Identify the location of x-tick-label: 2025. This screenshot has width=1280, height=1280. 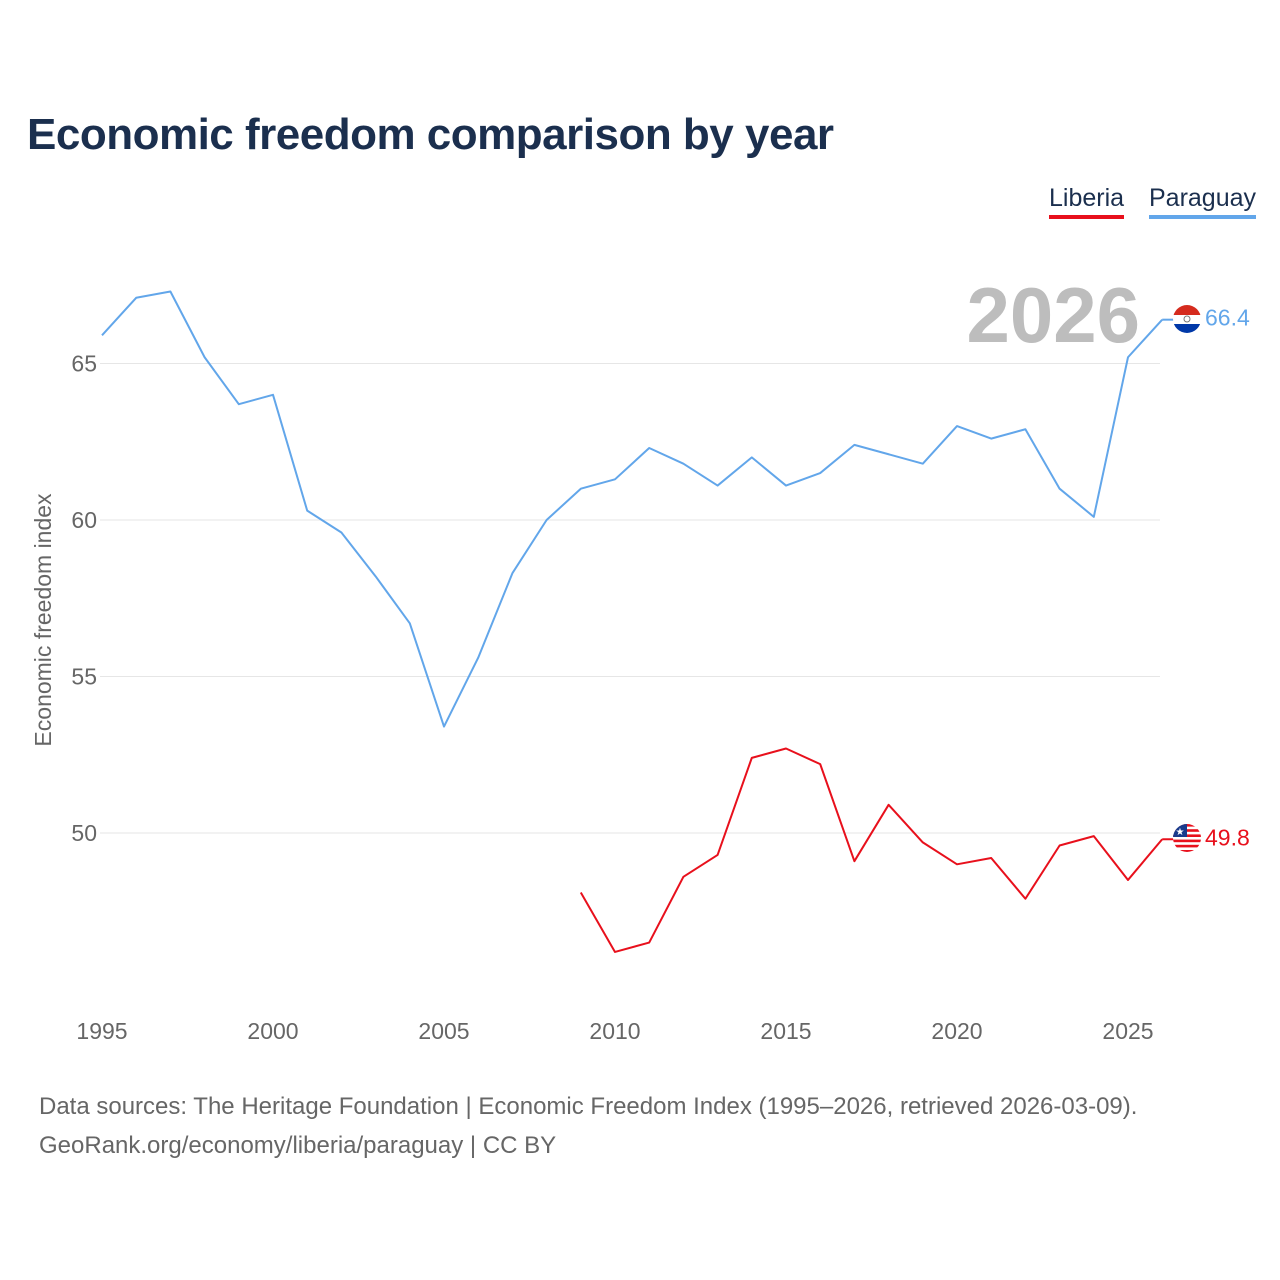
(1127, 1031).